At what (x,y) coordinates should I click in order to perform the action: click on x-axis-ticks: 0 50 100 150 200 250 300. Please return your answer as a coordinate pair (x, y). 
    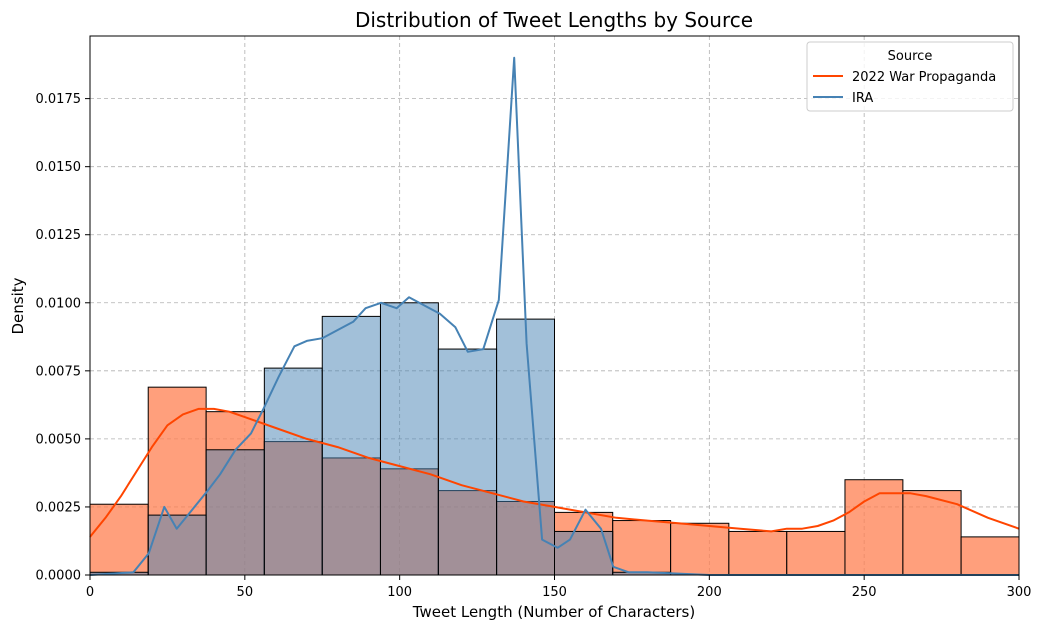
    Looking at the image, I should click on (559, 587).